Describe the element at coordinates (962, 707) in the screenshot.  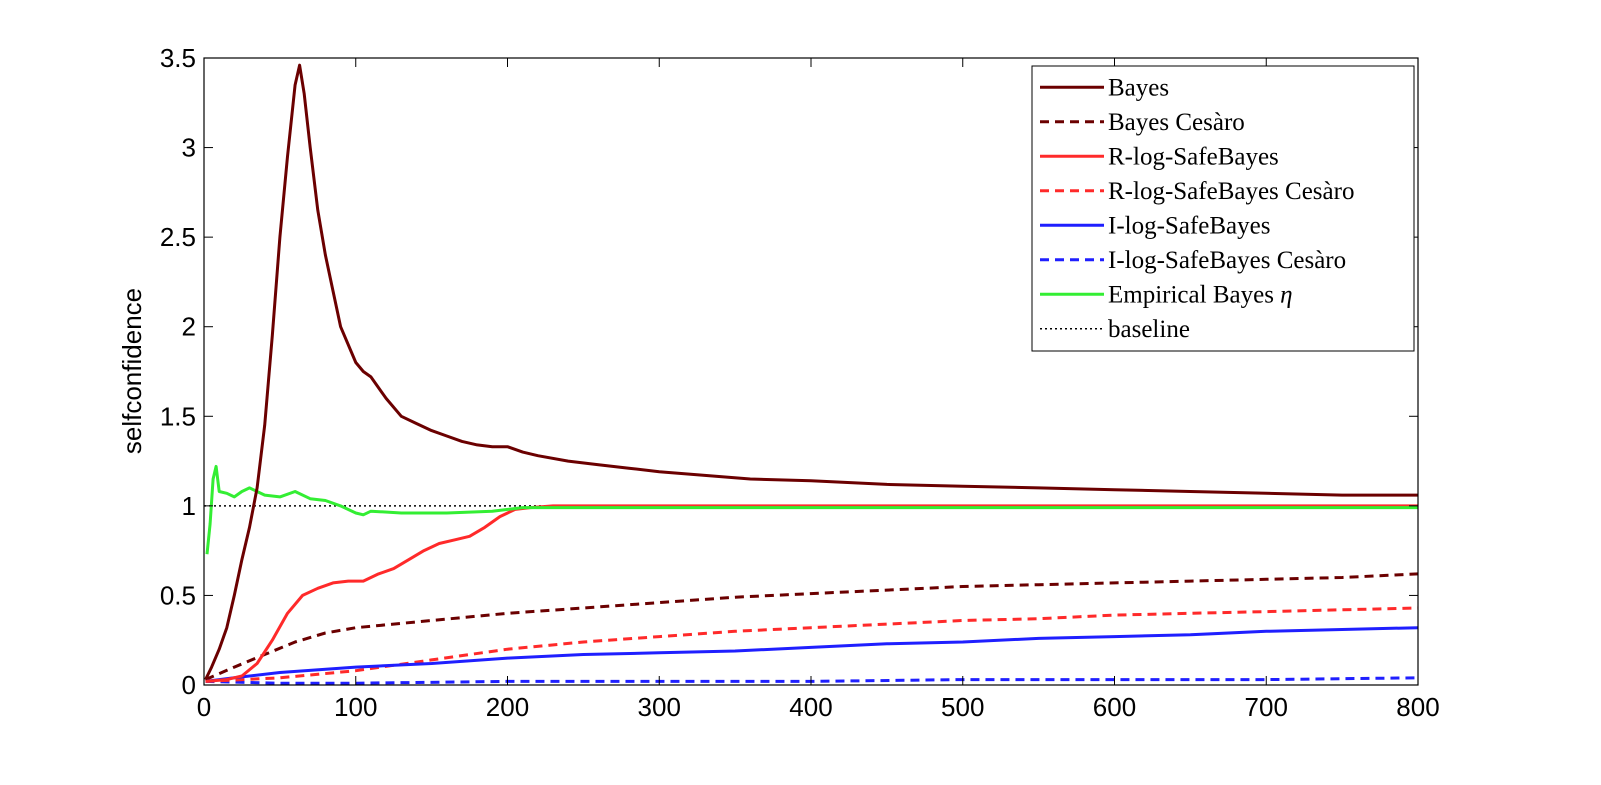
I see `x-tick-label: 500` at that location.